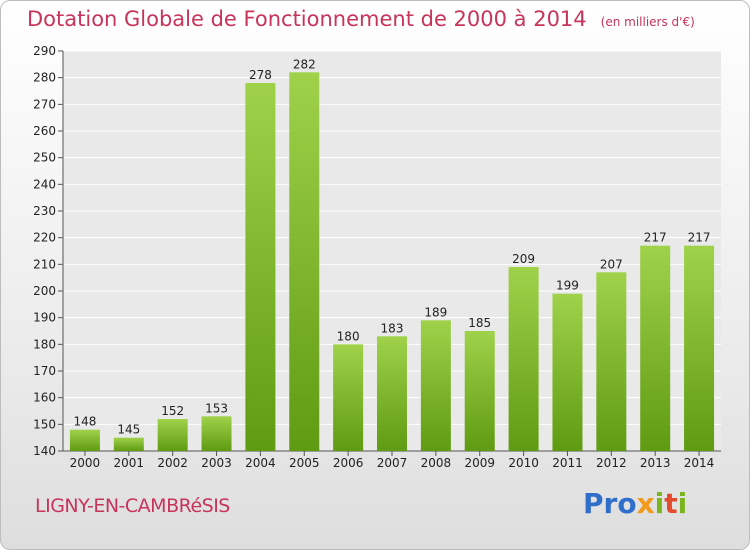  I want to click on y-tick-label: 200, so click(44, 291).